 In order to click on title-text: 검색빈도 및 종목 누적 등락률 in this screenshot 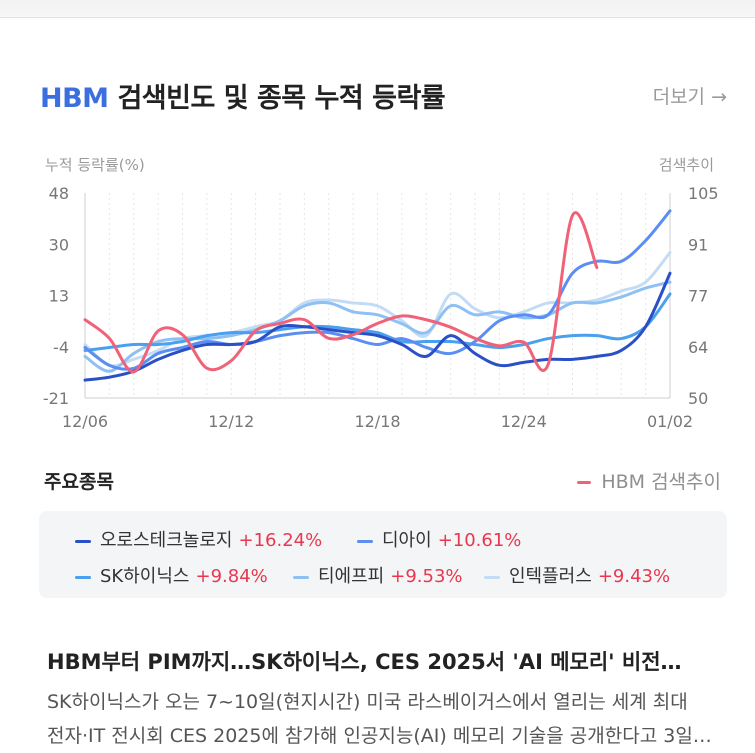, I will do `click(281, 98)`.